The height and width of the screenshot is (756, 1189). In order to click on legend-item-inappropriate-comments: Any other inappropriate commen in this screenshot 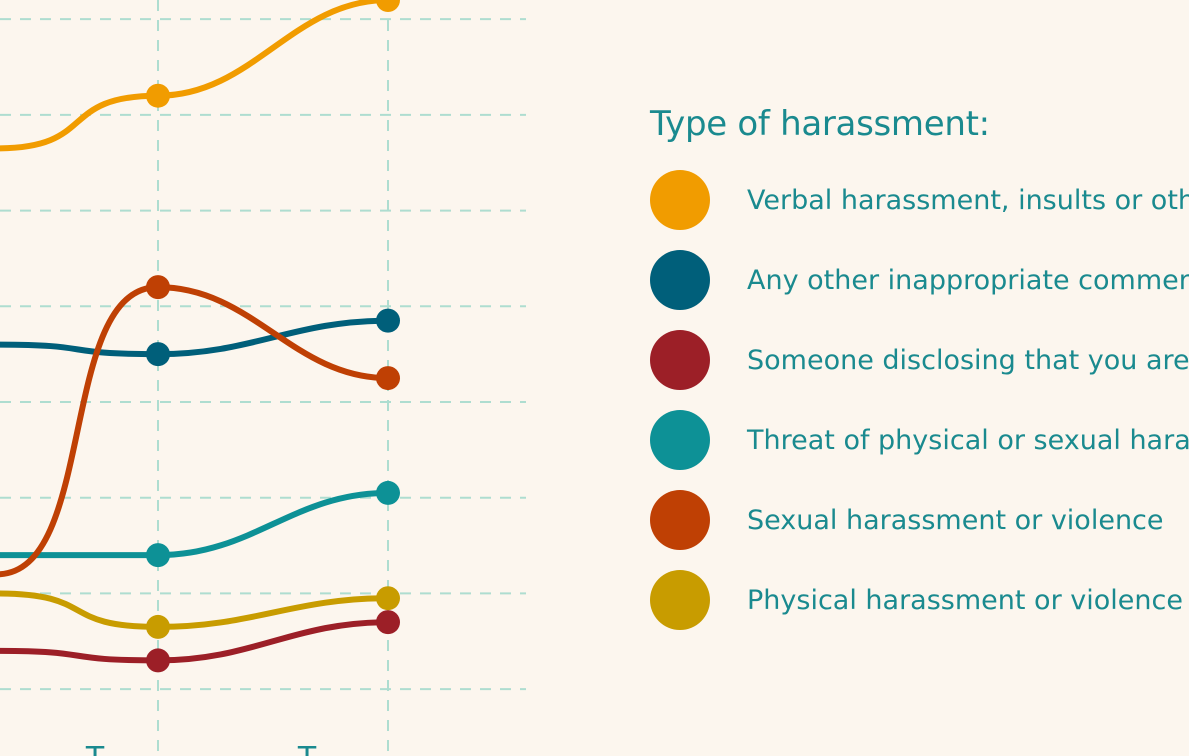, I will do `click(919, 280)`.